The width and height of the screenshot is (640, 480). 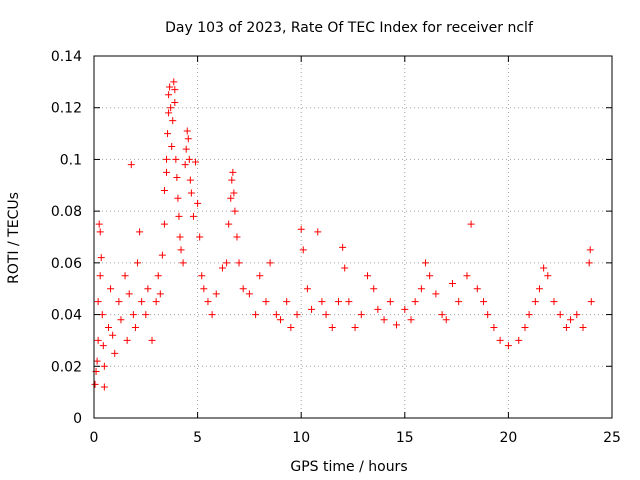 What do you see at coordinates (77, 419) in the screenshot?
I see `y-tick-label: 0` at bounding box center [77, 419].